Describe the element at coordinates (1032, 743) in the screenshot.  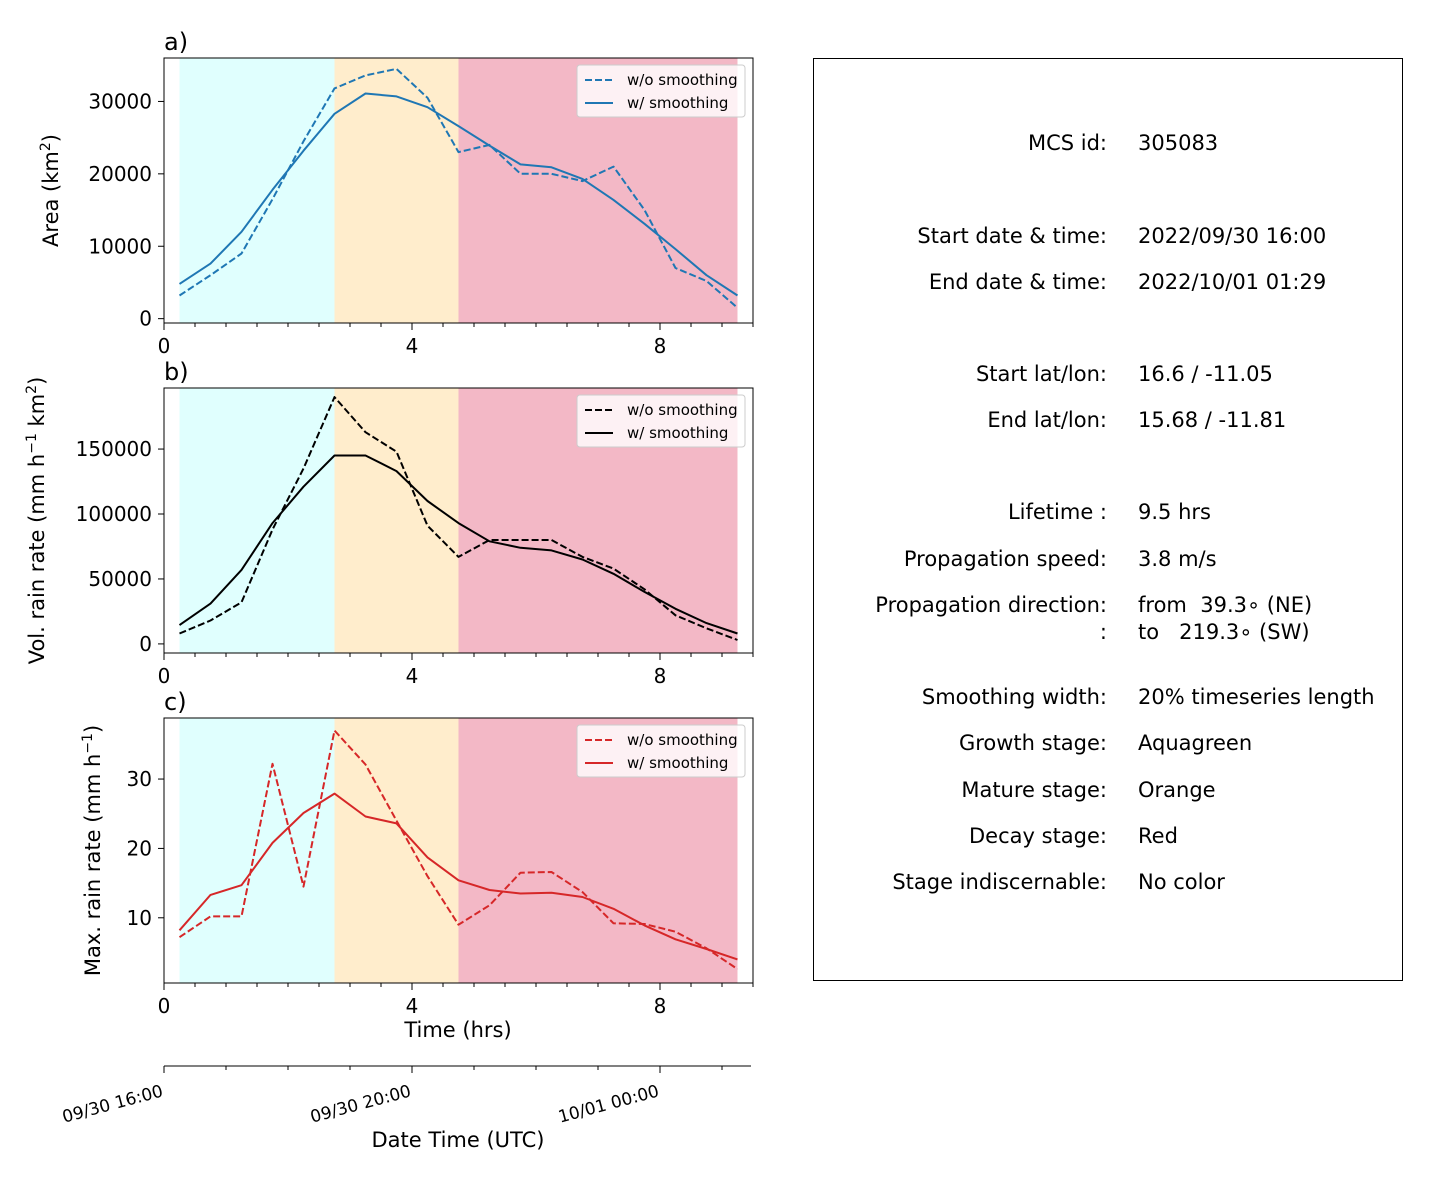
I see `info-label: Growth stage:` at that location.